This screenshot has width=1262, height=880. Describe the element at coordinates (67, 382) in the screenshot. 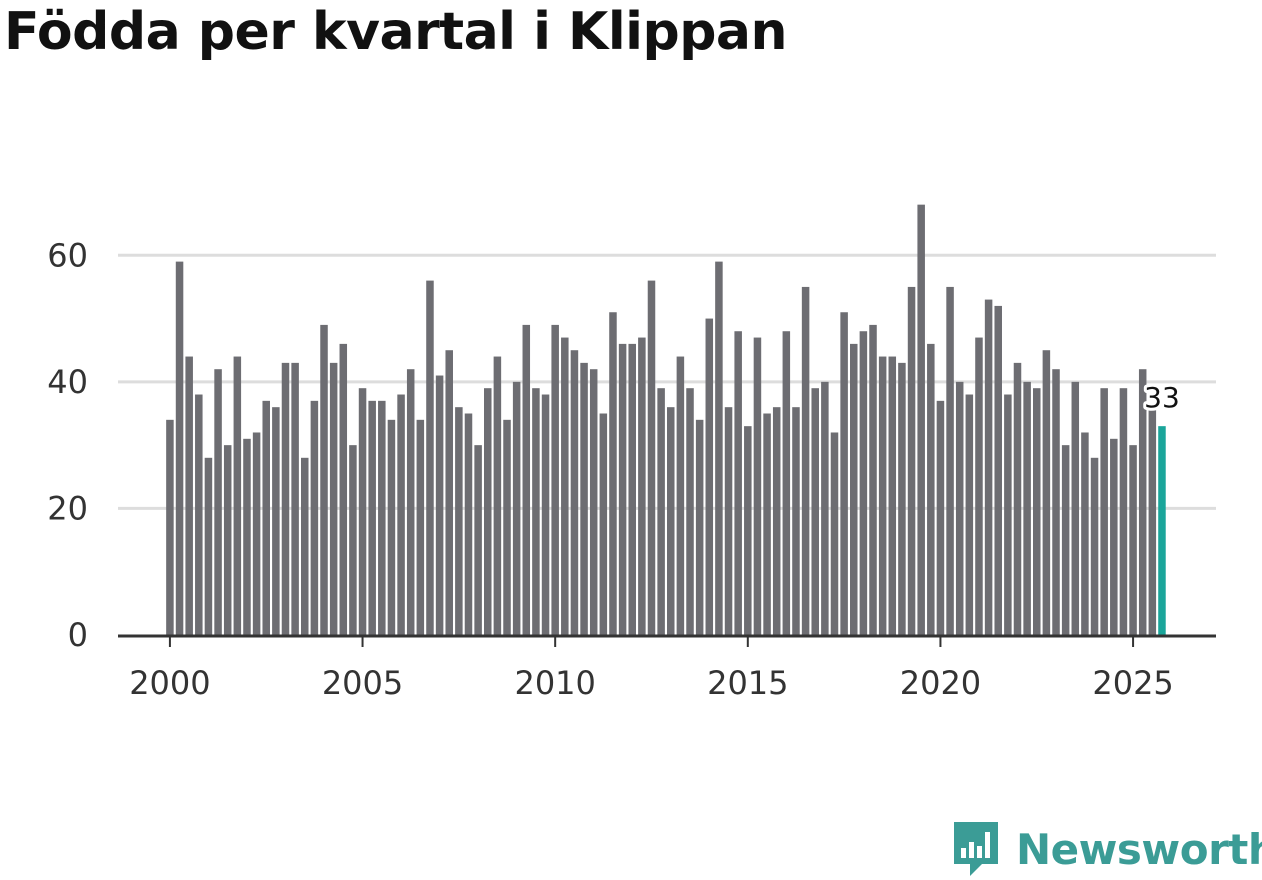

I see `y-tick-label: 40` at that location.